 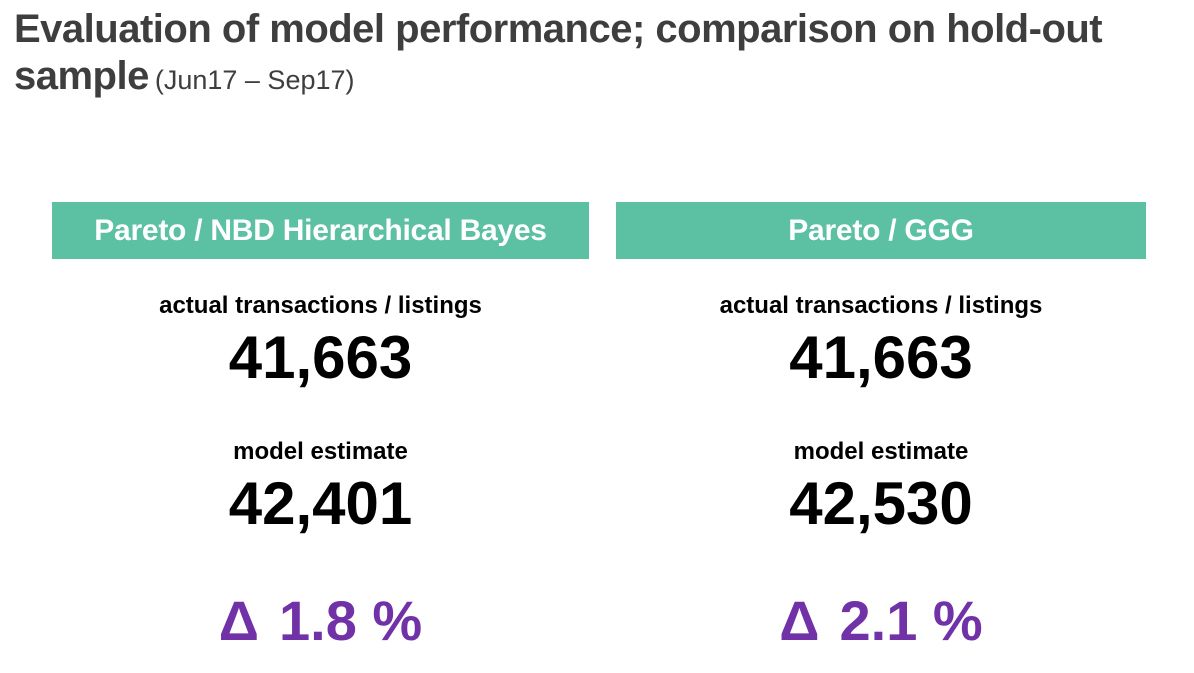 What do you see at coordinates (881, 230) in the screenshot?
I see `column-header-pareto-ggg: Pareto / GGG` at bounding box center [881, 230].